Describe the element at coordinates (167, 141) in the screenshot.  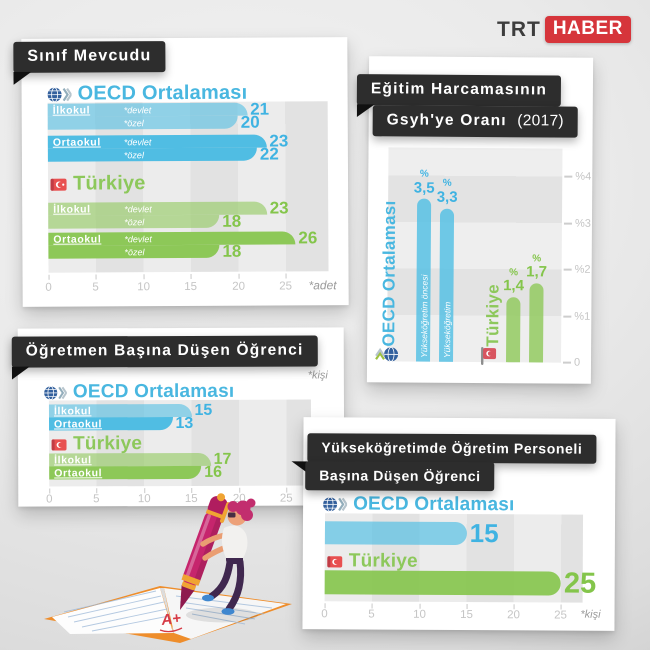
I see `bar-row: Ortaokul *devlet 23` at that location.